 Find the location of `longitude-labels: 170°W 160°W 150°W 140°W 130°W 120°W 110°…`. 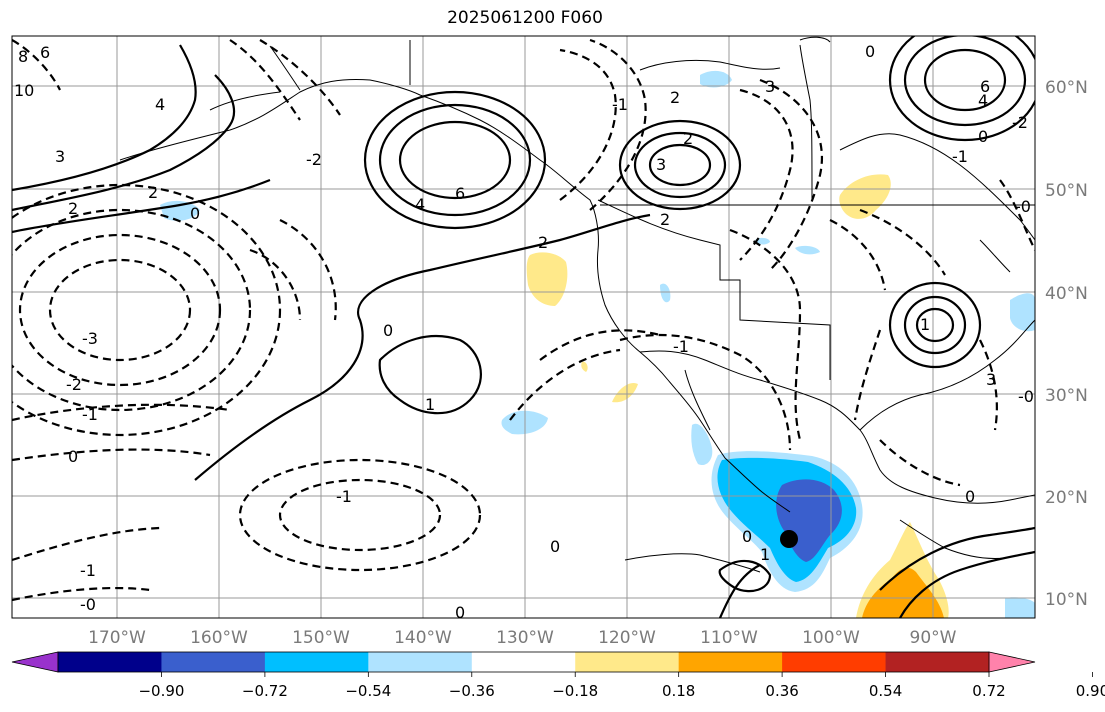

longitude-labels: 170°W 160°W 150°W 140°W 130°W 120°W 110°… is located at coordinates (522, 638).